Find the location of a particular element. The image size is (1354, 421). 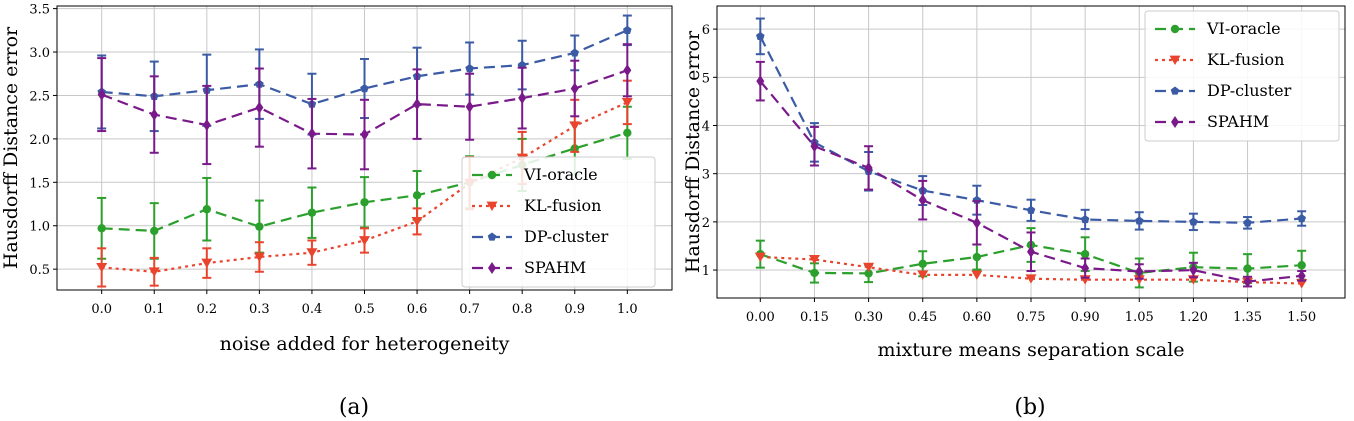

figure-caption: (b) is located at coordinates (1029, 407).